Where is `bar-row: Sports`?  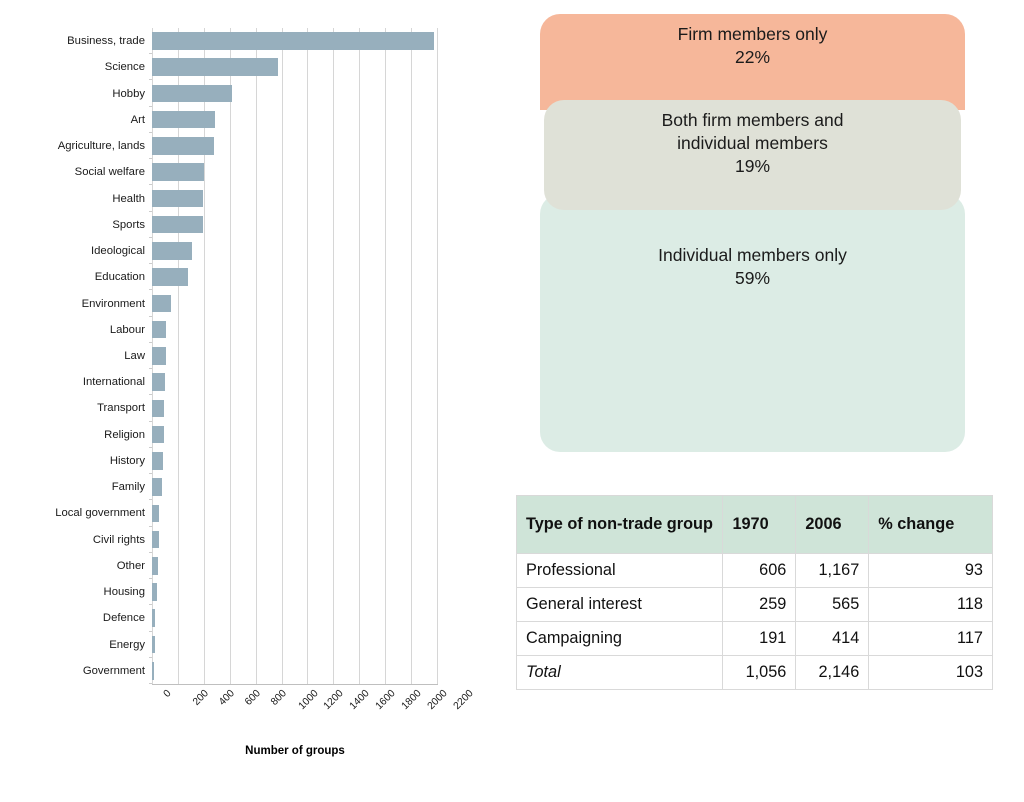 bar-row: Sports is located at coordinates (274, 225).